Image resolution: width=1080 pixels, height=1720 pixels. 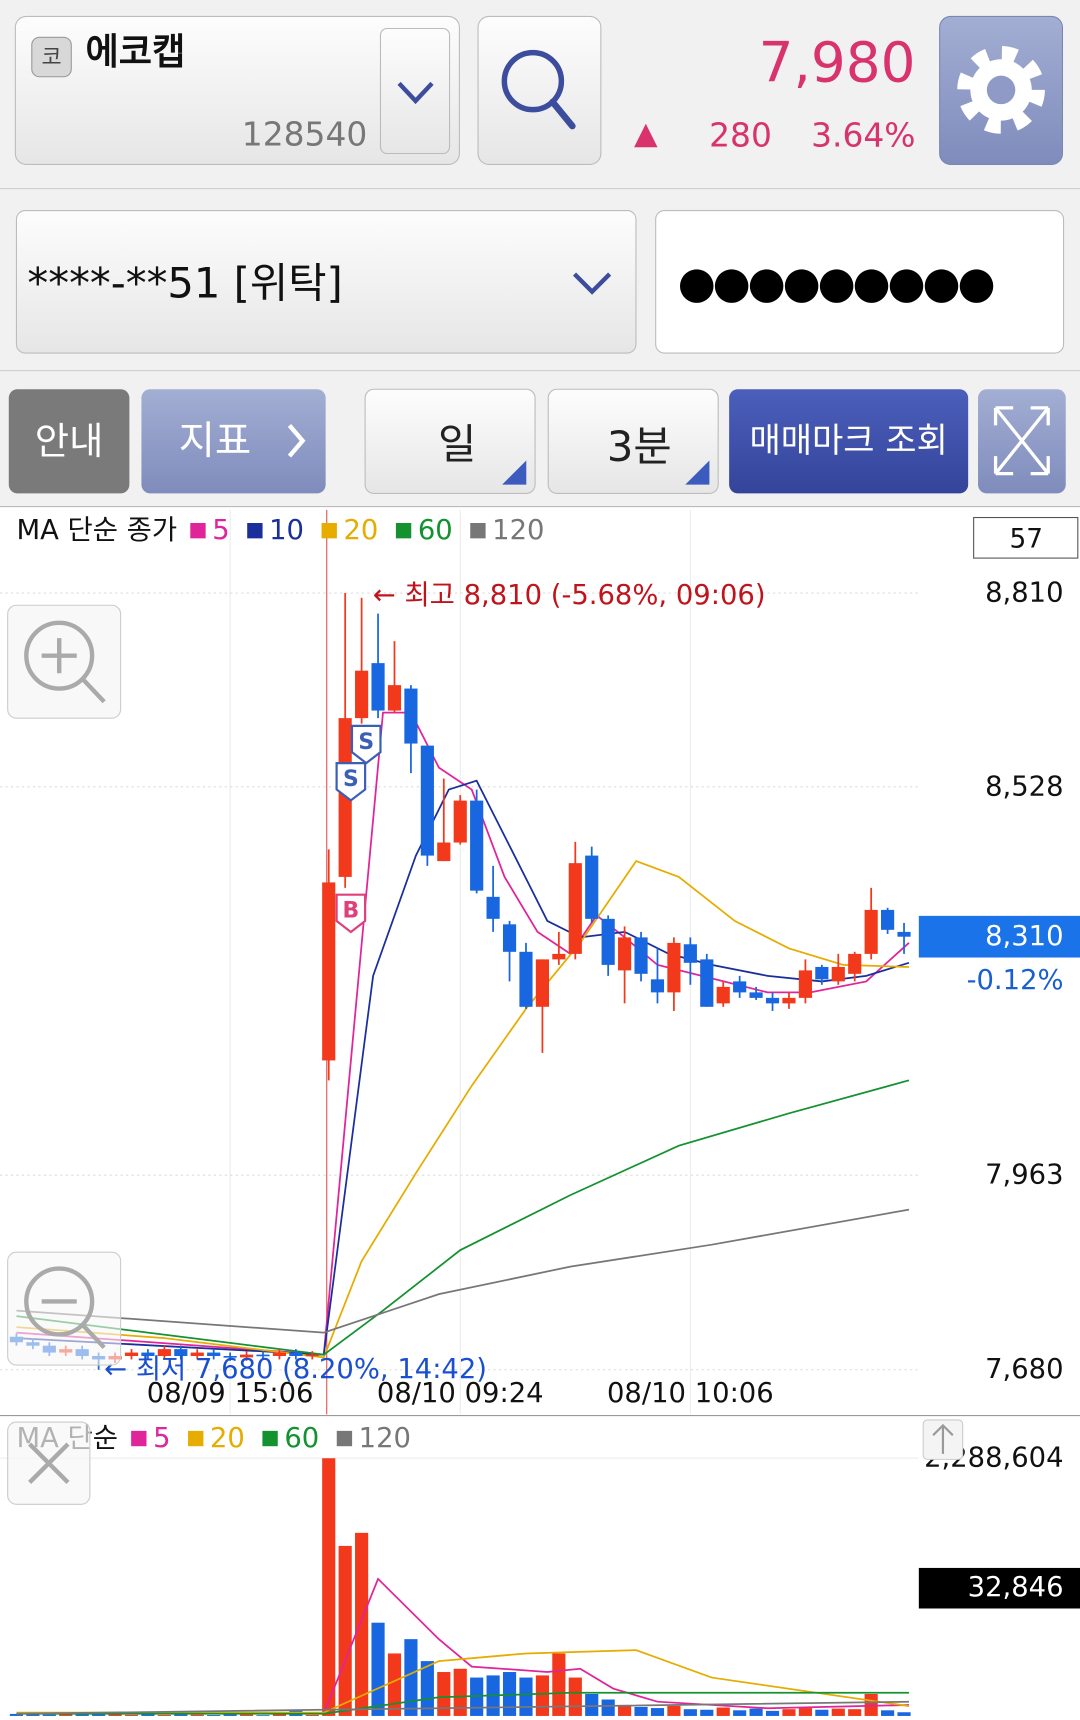 I want to click on indicator-label: 지표, so click(x=215, y=441).